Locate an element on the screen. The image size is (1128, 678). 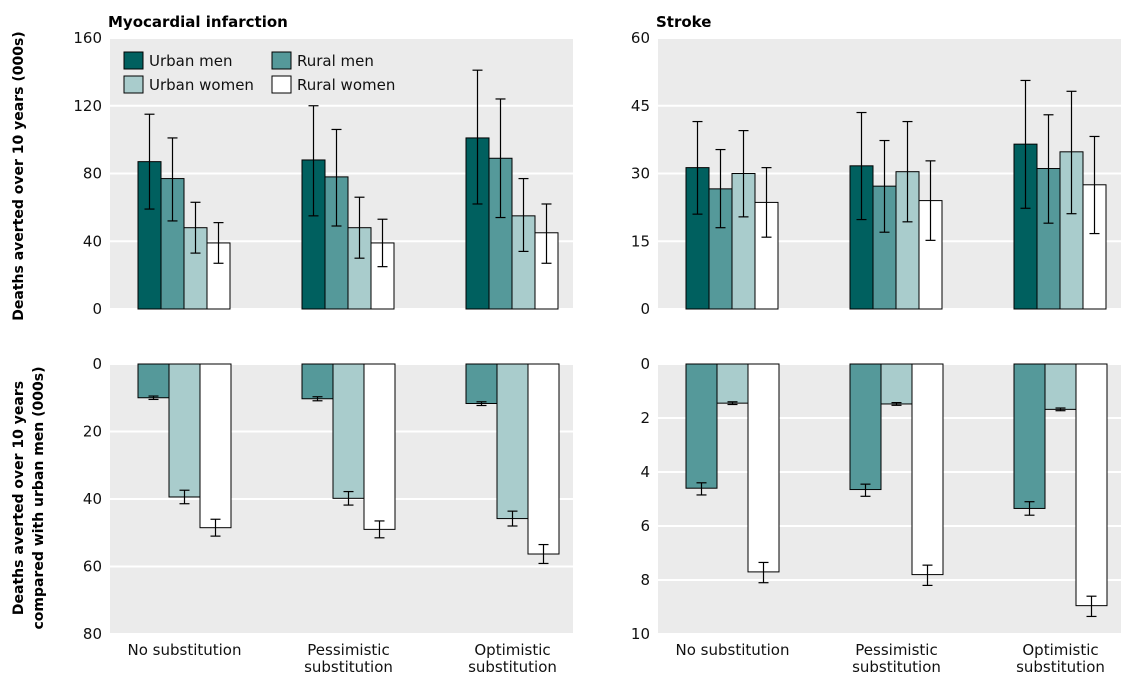
y-tick-label: 30 is located at coordinates (640, 174).